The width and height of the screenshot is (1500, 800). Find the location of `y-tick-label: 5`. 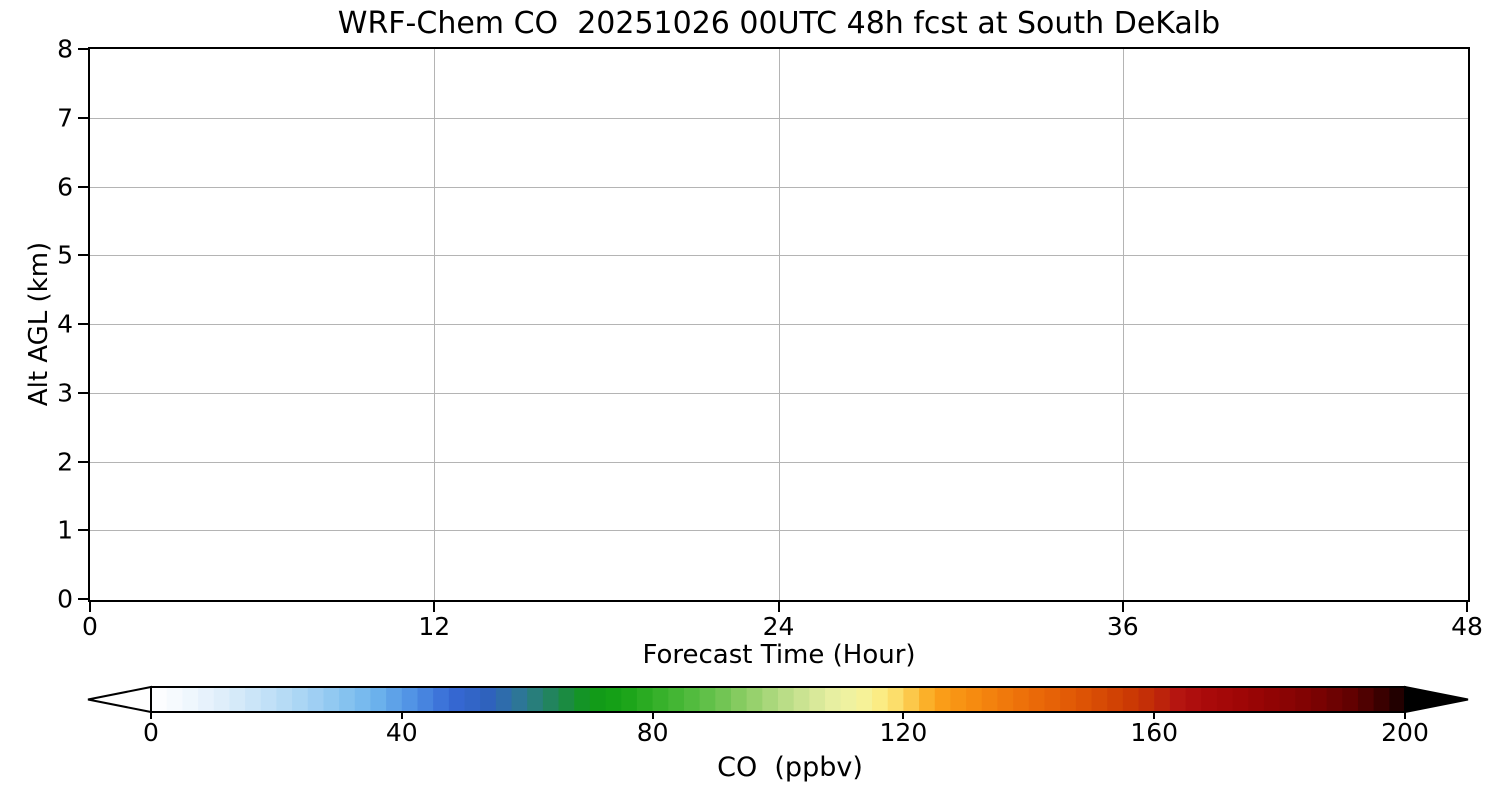

y-tick-label: 5 is located at coordinates (65, 255).